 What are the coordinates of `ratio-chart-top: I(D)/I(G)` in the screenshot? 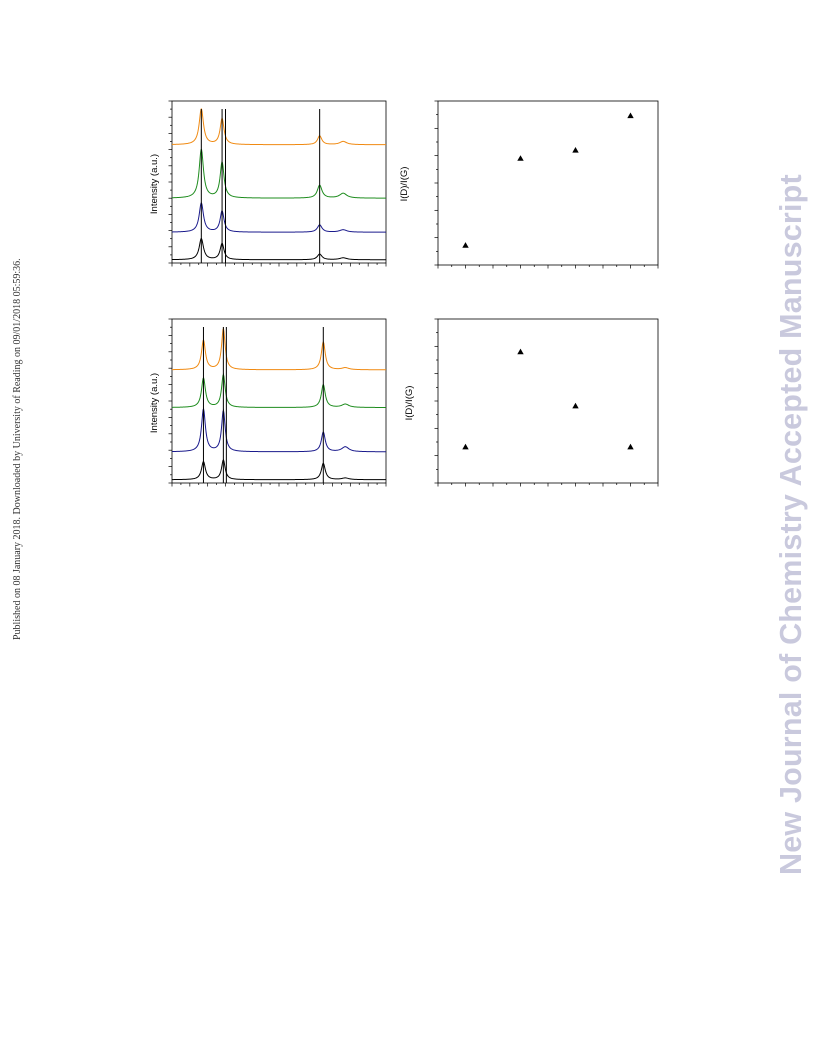 It's located at (529, 184).